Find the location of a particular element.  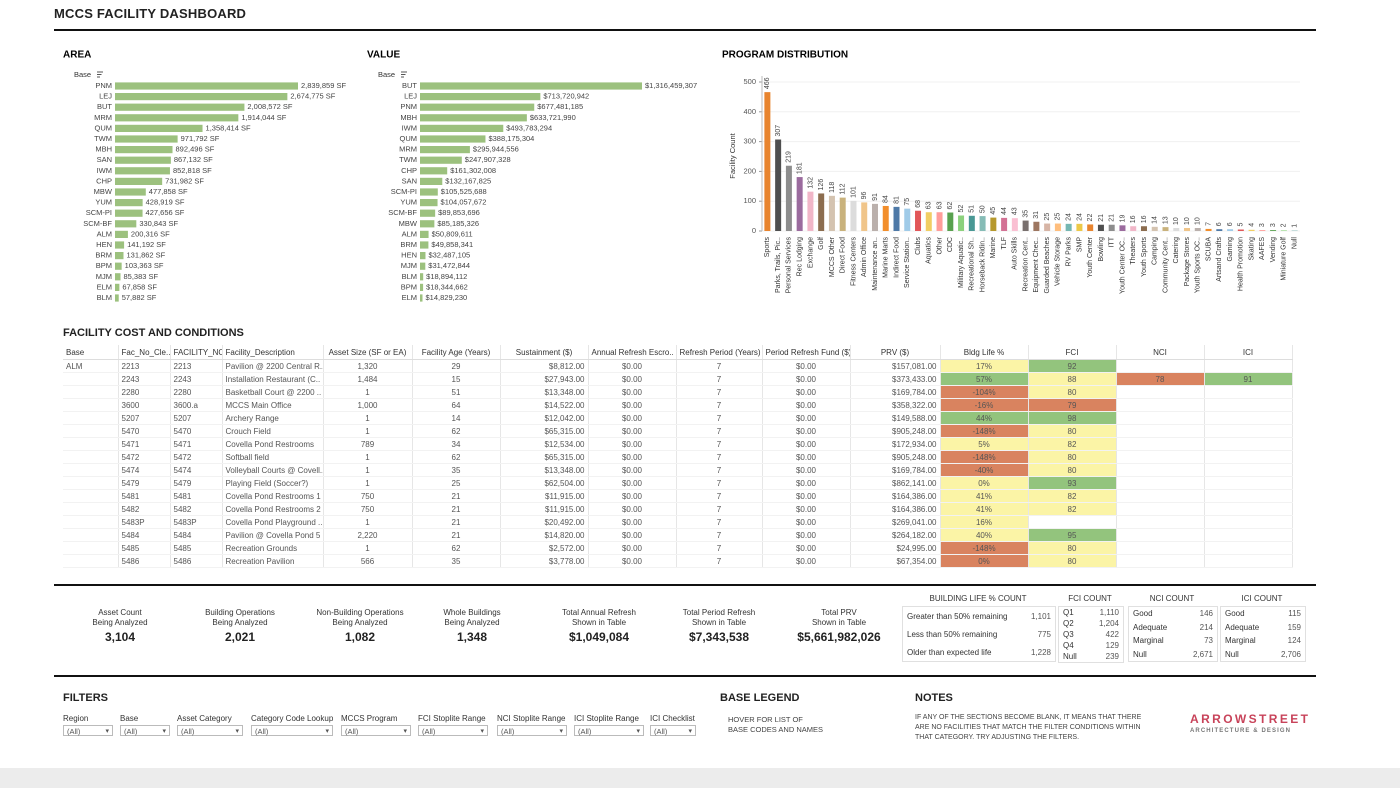

table-cell: 5484 is located at coordinates (196, 535).